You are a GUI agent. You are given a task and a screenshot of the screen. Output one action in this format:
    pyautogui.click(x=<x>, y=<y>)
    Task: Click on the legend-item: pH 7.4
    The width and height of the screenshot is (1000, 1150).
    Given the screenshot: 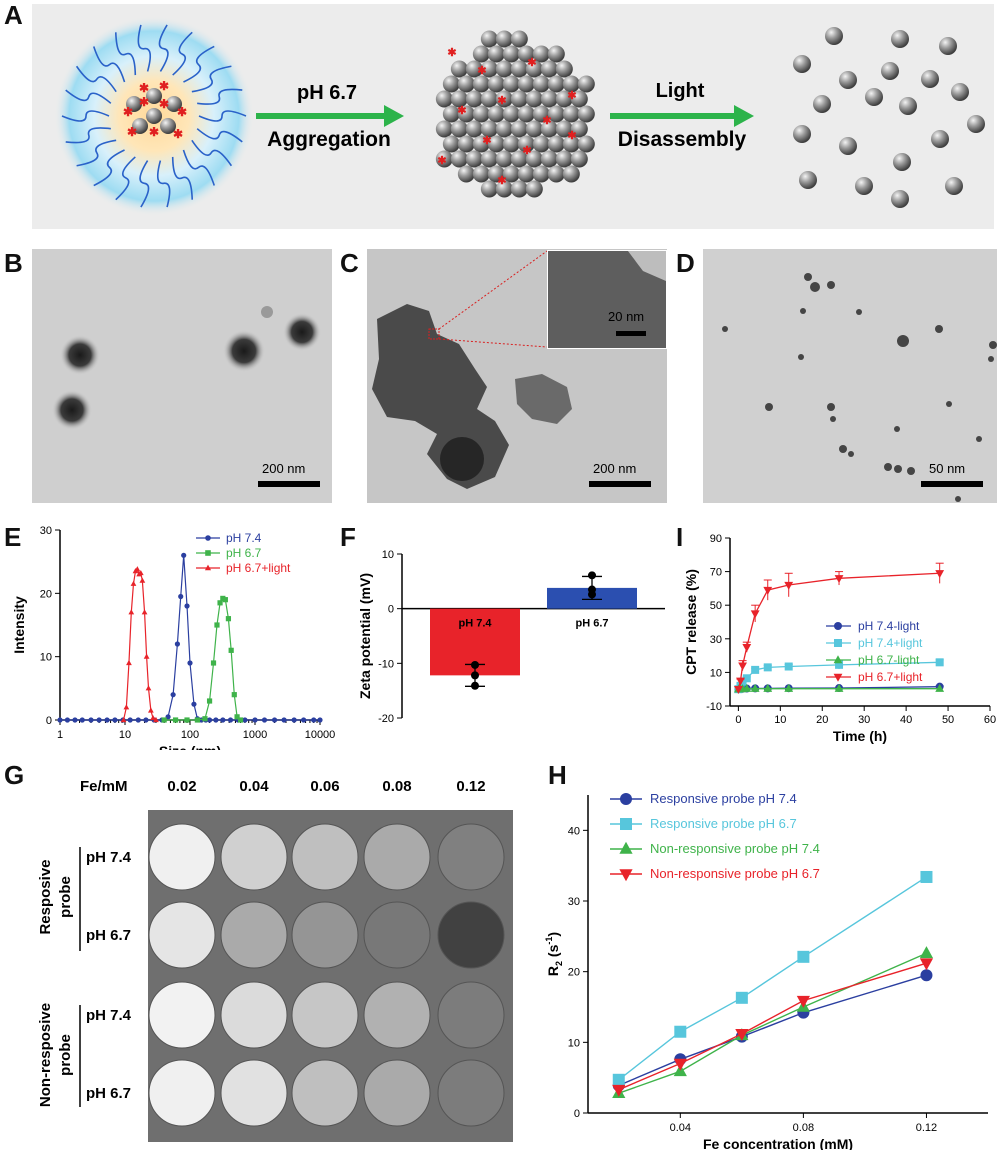 What is the action you would take?
    pyautogui.click(x=229, y=538)
    